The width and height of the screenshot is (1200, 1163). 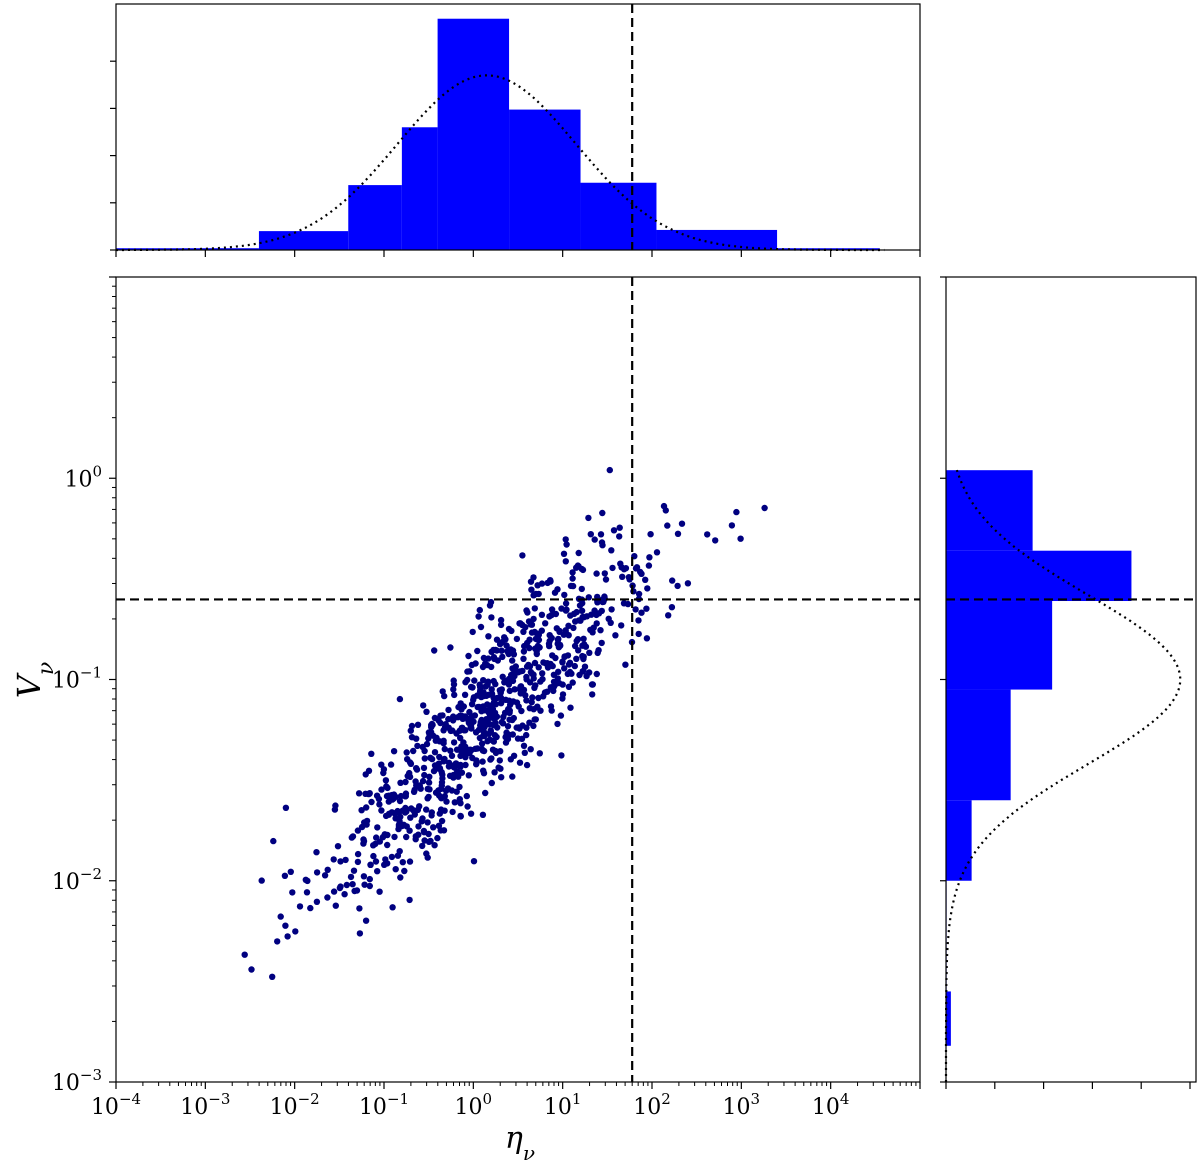 I want to click on x-tick-label: 10⁻⁴, so click(x=116, y=1105).